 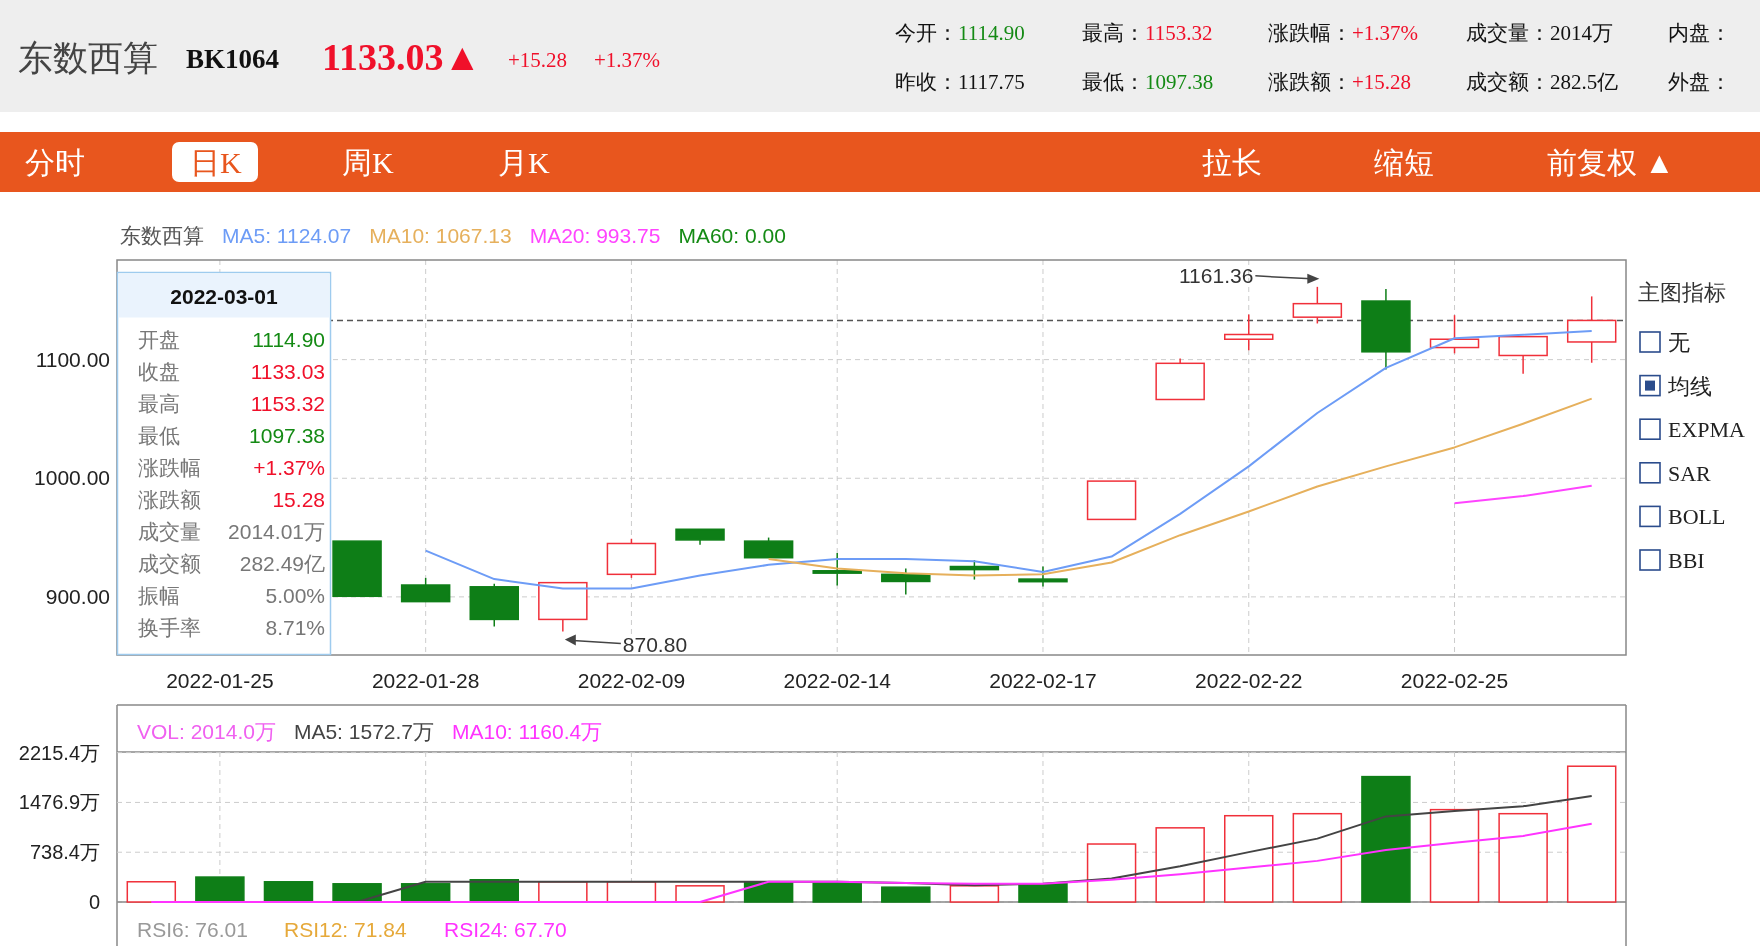 What do you see at coordinates (72, 478) in the screenshot?
I see `y-tick-label: 1000.00` at bounding box center [72, 478].